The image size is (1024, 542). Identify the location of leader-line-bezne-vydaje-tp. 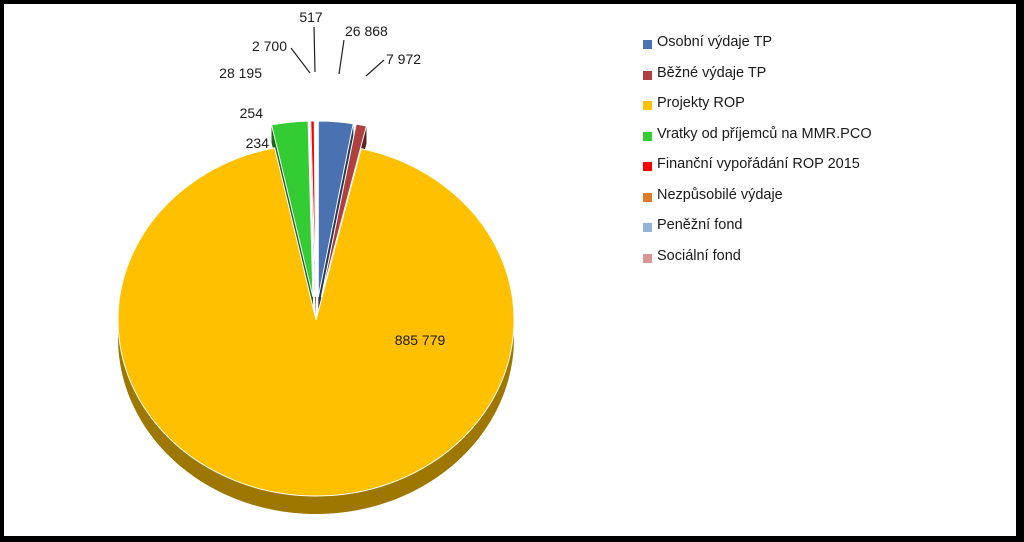
(375, 68).